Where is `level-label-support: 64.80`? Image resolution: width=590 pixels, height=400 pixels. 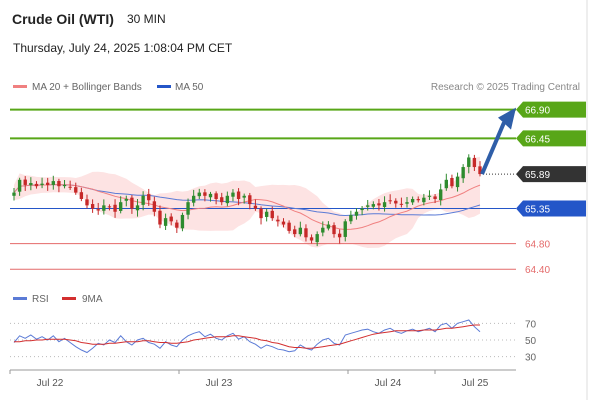
level-label-support: 64.80 is located at coordinates (537, 245).